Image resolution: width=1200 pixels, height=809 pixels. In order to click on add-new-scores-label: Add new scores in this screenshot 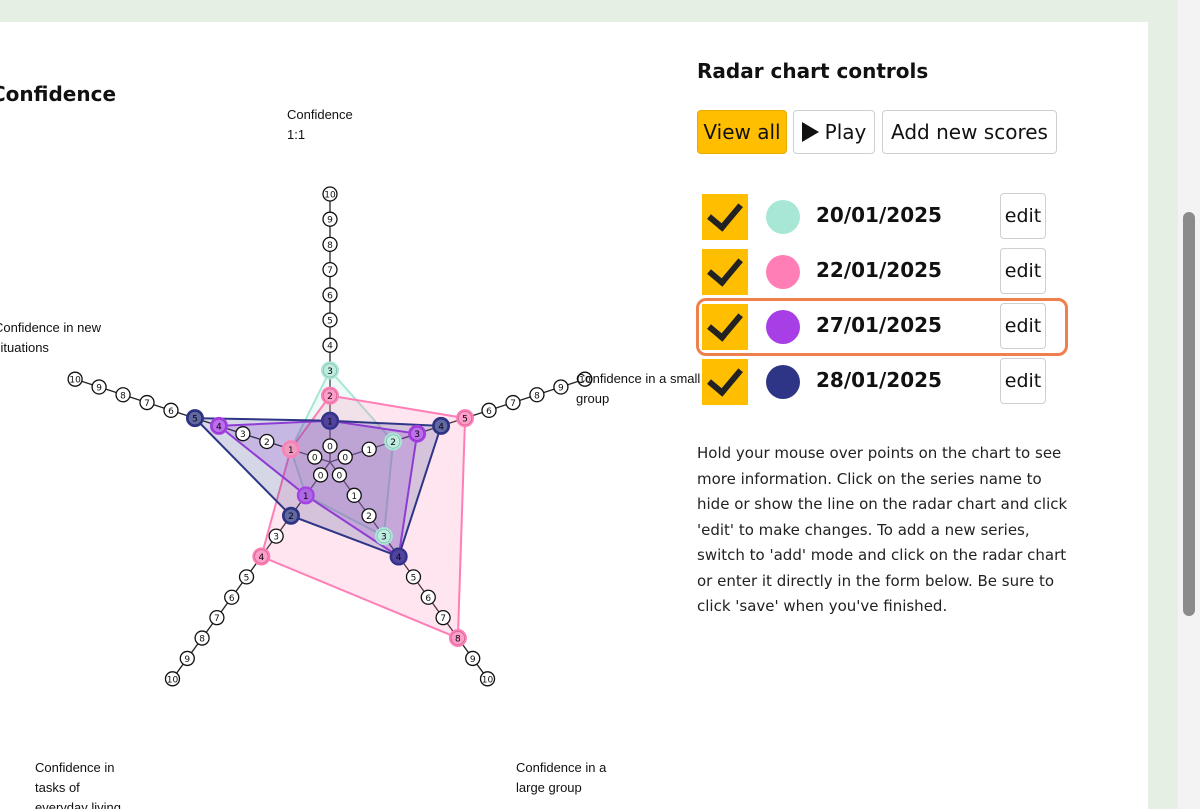, I will do `click(969, 132)`.